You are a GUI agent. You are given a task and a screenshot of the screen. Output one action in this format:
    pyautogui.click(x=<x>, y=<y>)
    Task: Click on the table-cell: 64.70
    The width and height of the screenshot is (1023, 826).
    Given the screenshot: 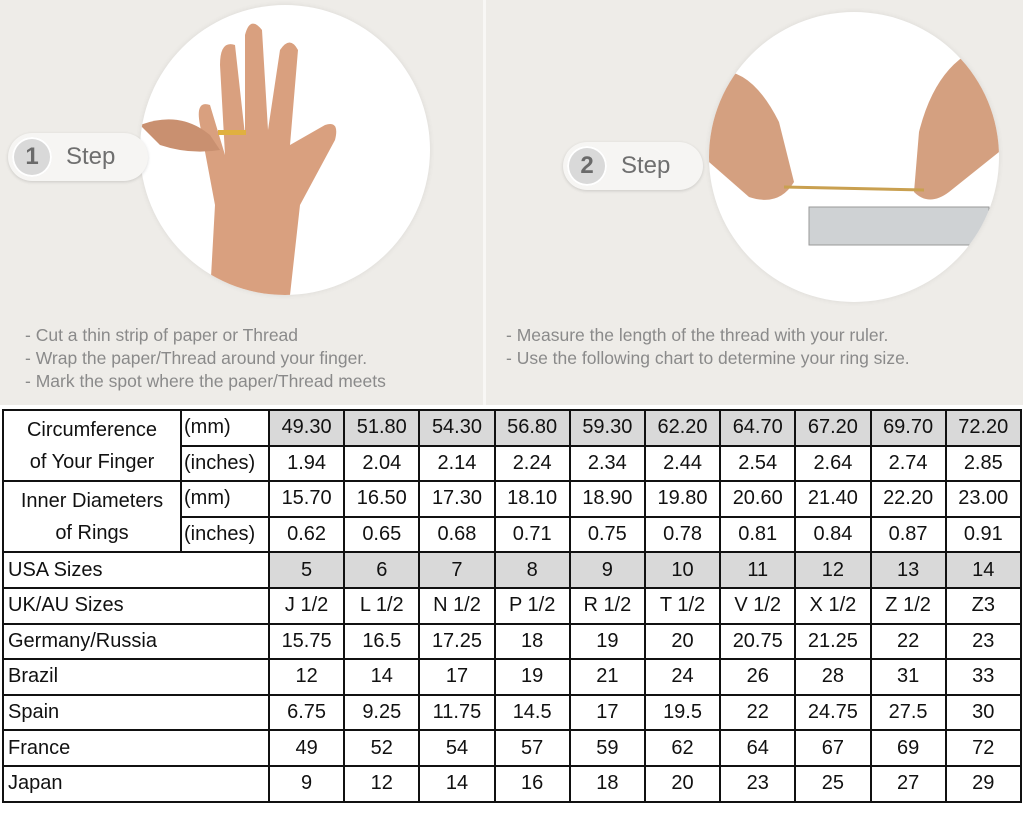 What is the action you would take?
    pyautogui.click(x=758, y=428)
    